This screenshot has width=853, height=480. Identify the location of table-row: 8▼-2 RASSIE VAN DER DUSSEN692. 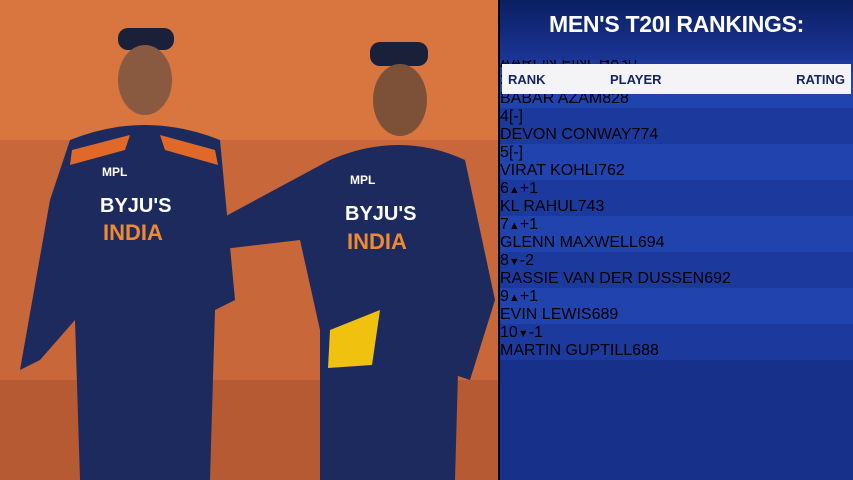
(676, 270).